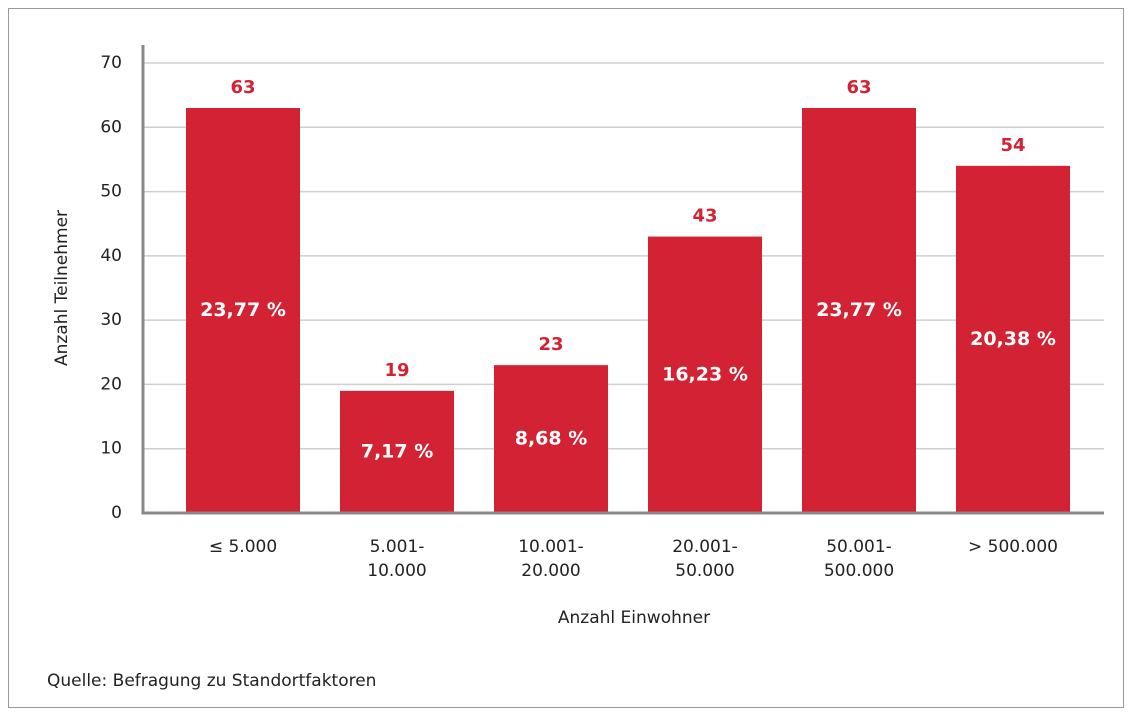 This screenshot has width=1132, height=717. What do you see at coordinates (704, 216) in the screenshot?
I see `value-label: 43` at bounding box center [704, 216].